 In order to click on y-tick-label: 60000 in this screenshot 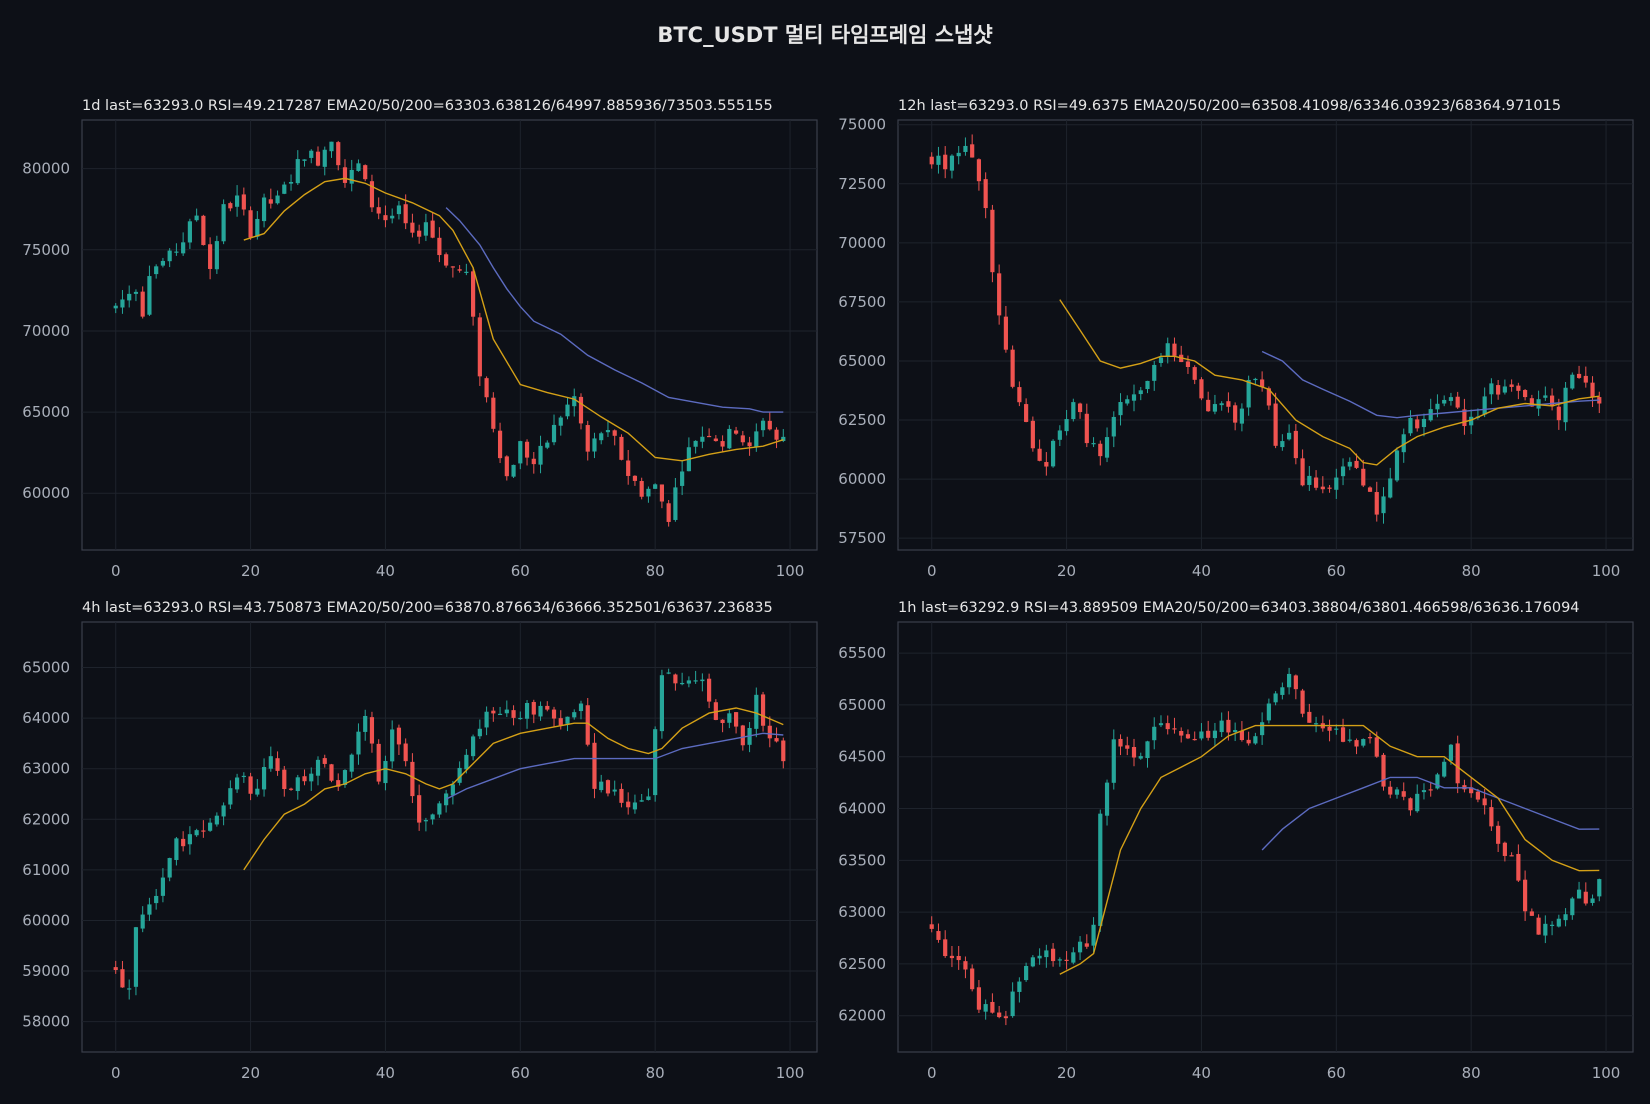, I will do `click(46, 920)`.